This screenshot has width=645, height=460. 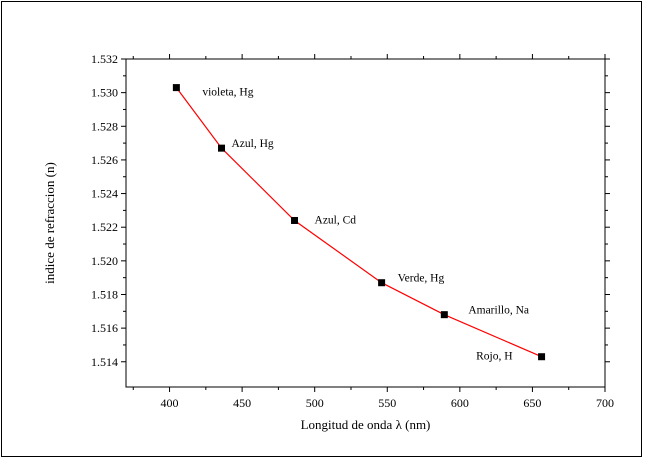 I want to click on x-tick-label: 600, so click(x=460, y=403).